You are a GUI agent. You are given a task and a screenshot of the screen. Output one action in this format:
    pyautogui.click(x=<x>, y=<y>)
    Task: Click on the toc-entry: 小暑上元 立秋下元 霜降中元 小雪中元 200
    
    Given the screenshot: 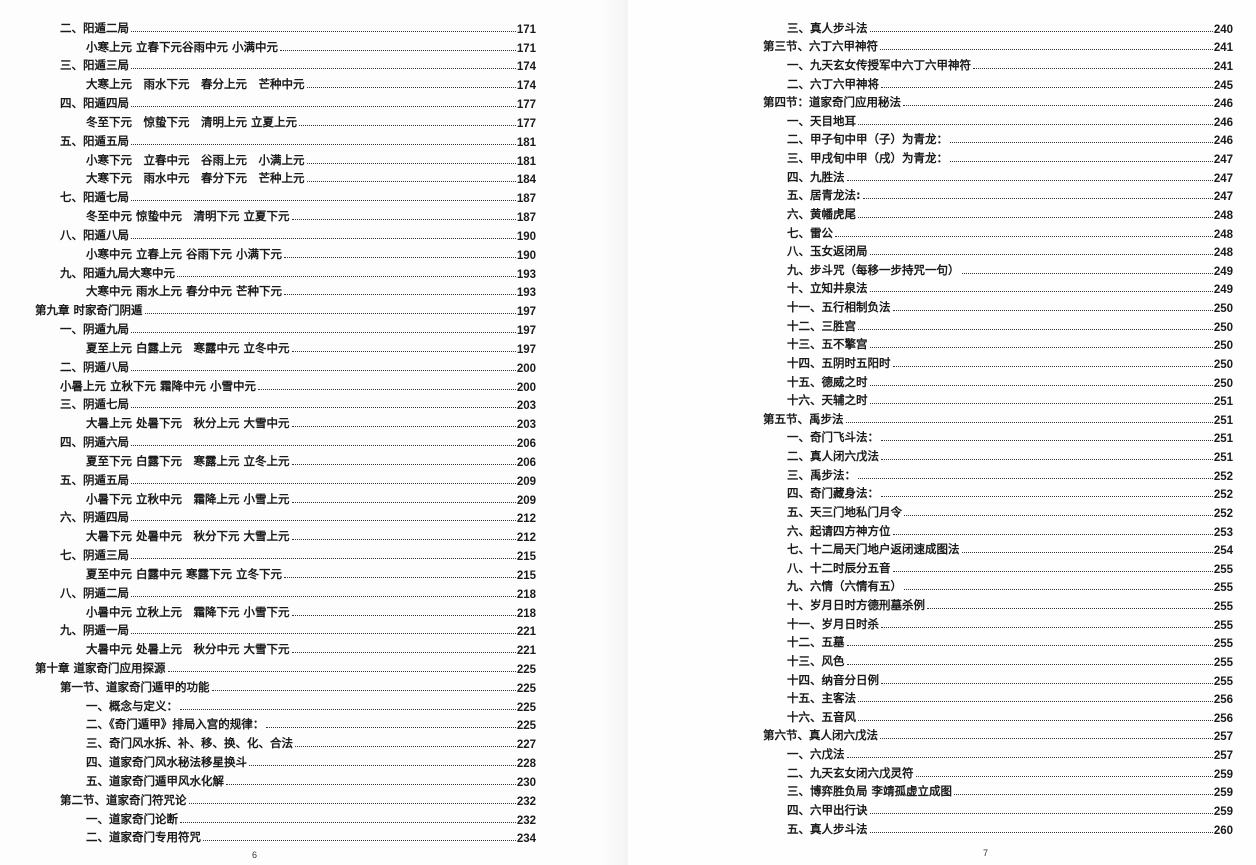 What is the action you would take?
    pyautogui.click(x=285, y=384)
    